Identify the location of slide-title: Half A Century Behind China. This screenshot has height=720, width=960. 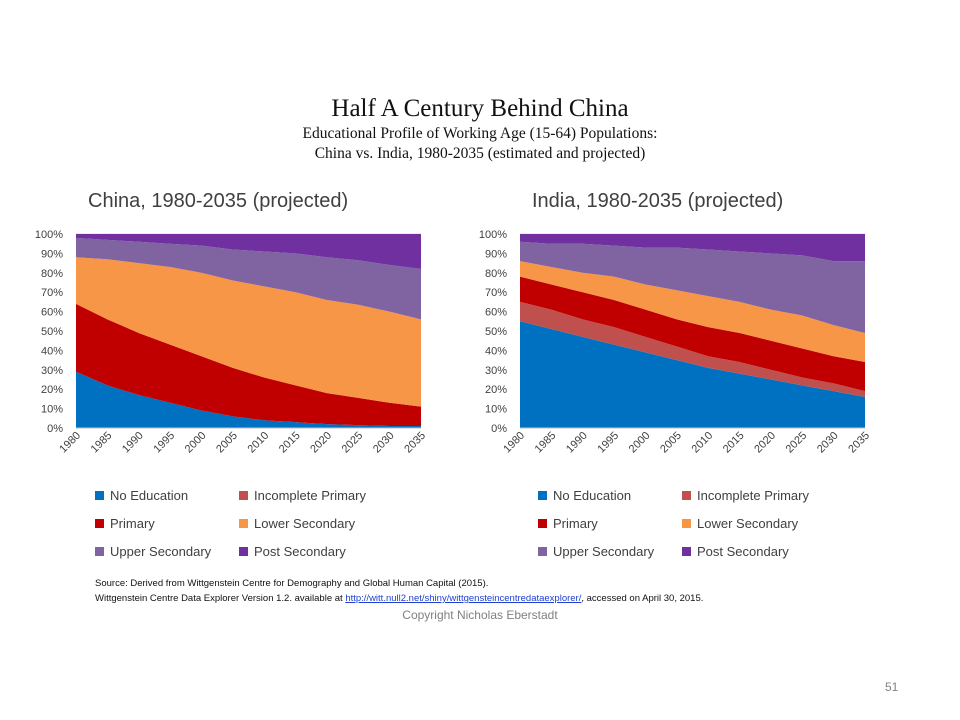
(480, 108).